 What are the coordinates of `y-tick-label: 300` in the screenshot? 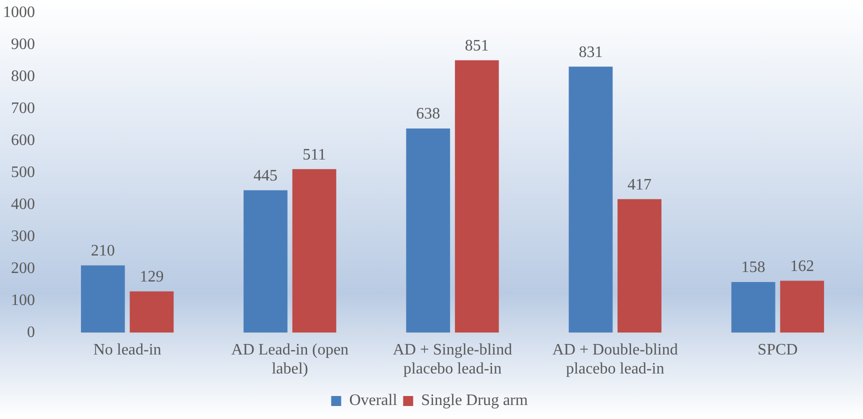 It's located at (23, 236).